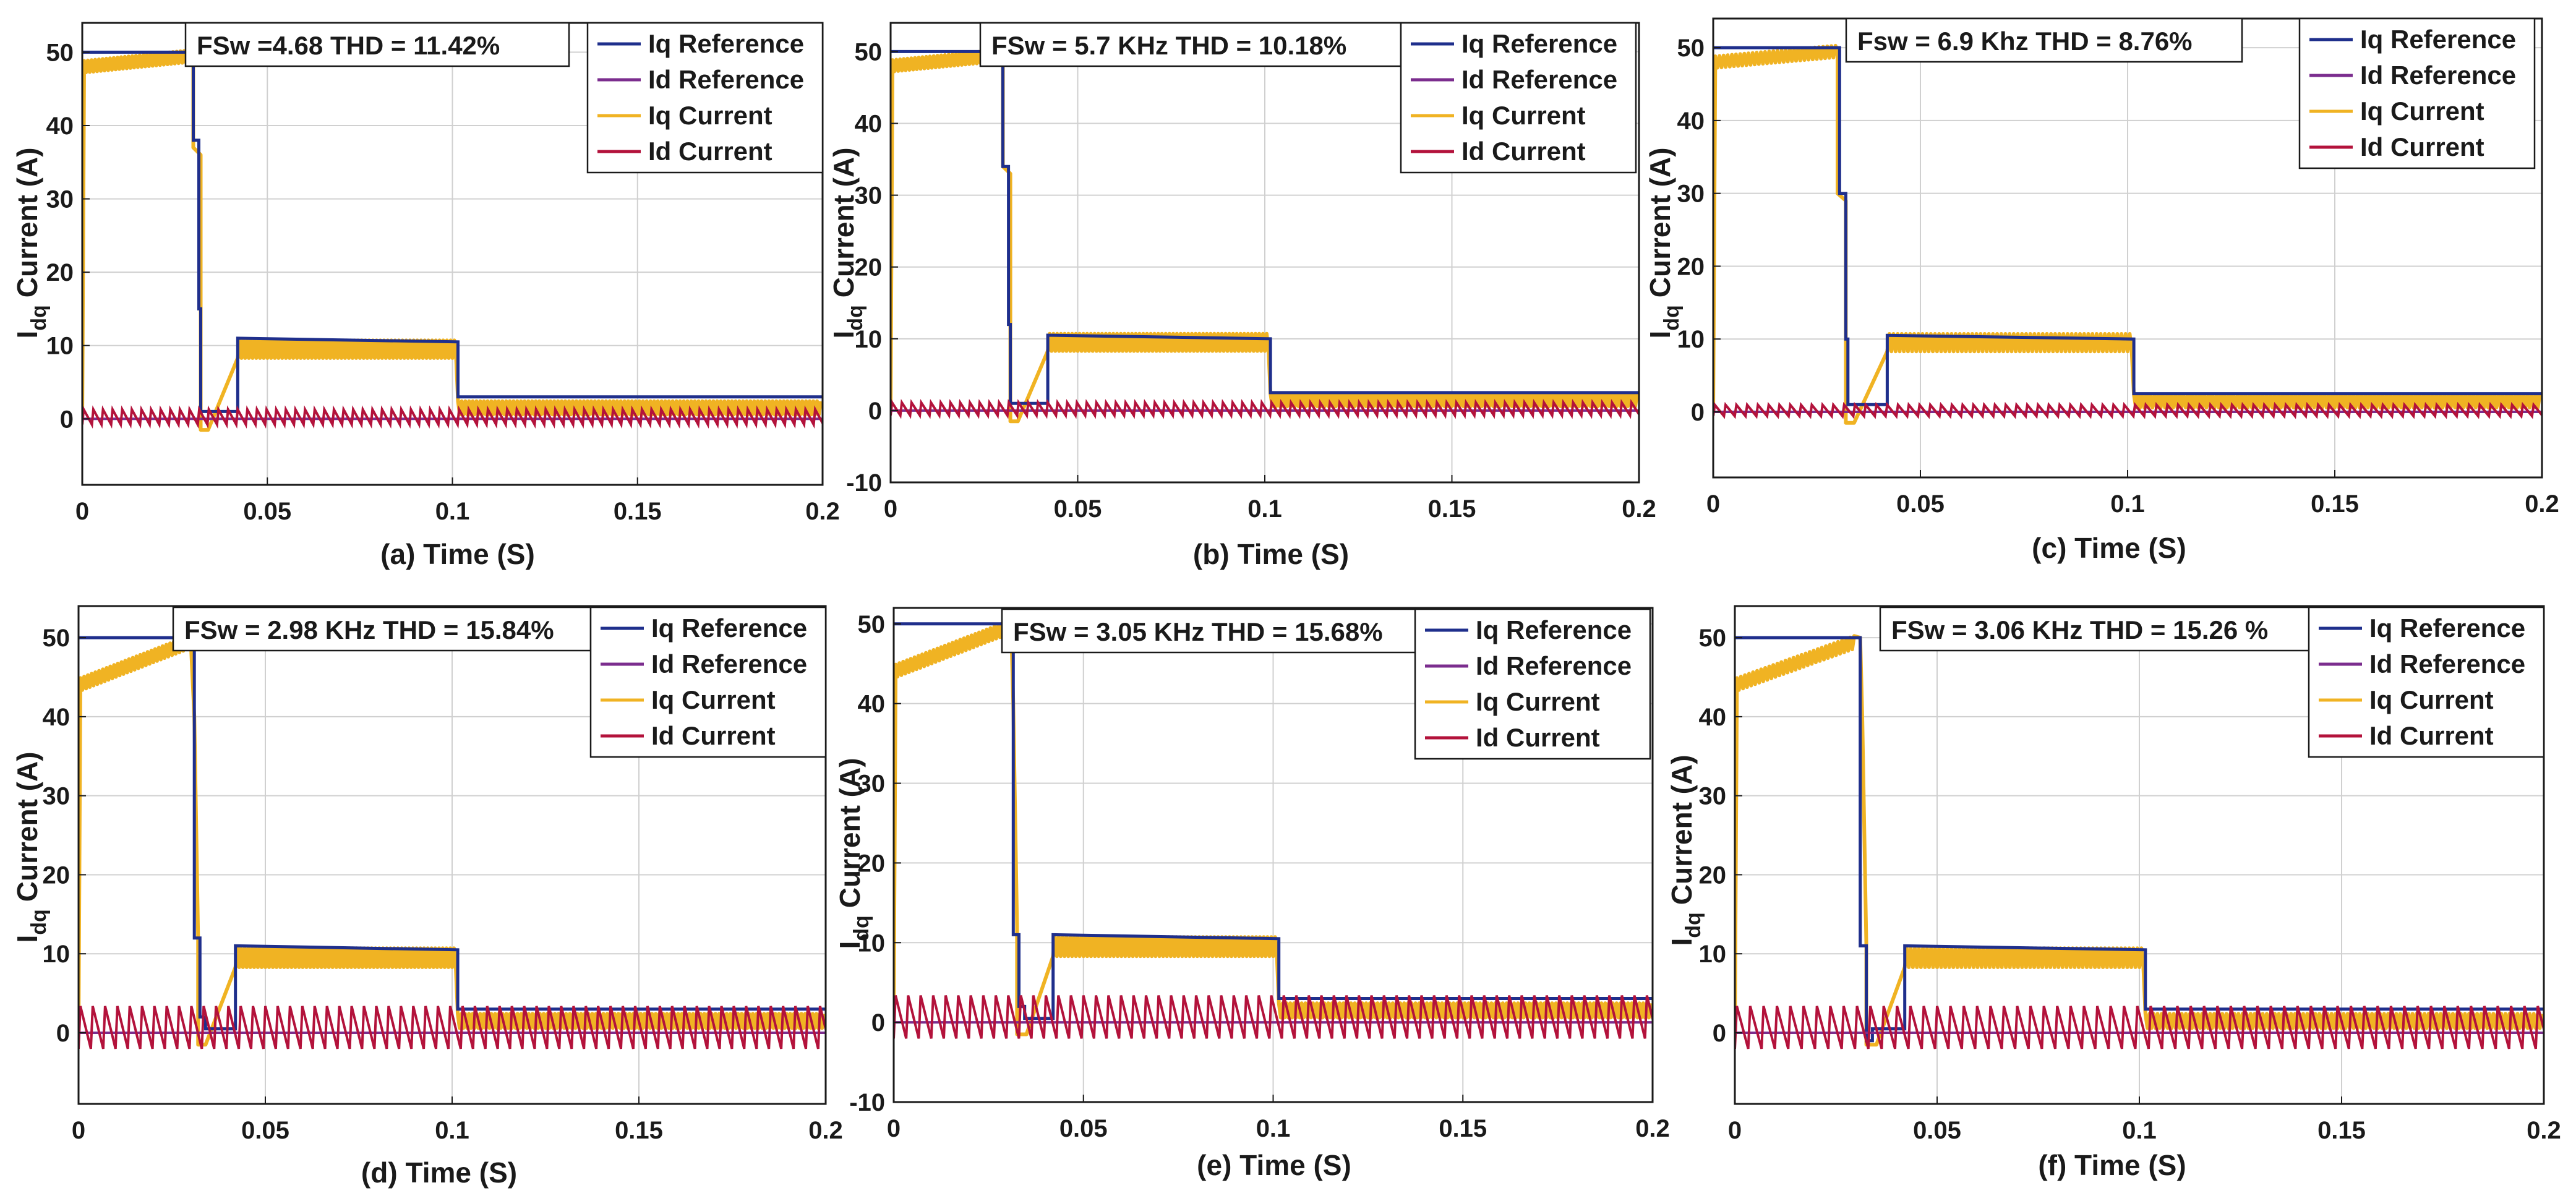  Describe the element at coordinates (1198, 631) in the screenshot. I see `annotation-text: FSw = 3.05 KHz THD = 15.68%` at that location.